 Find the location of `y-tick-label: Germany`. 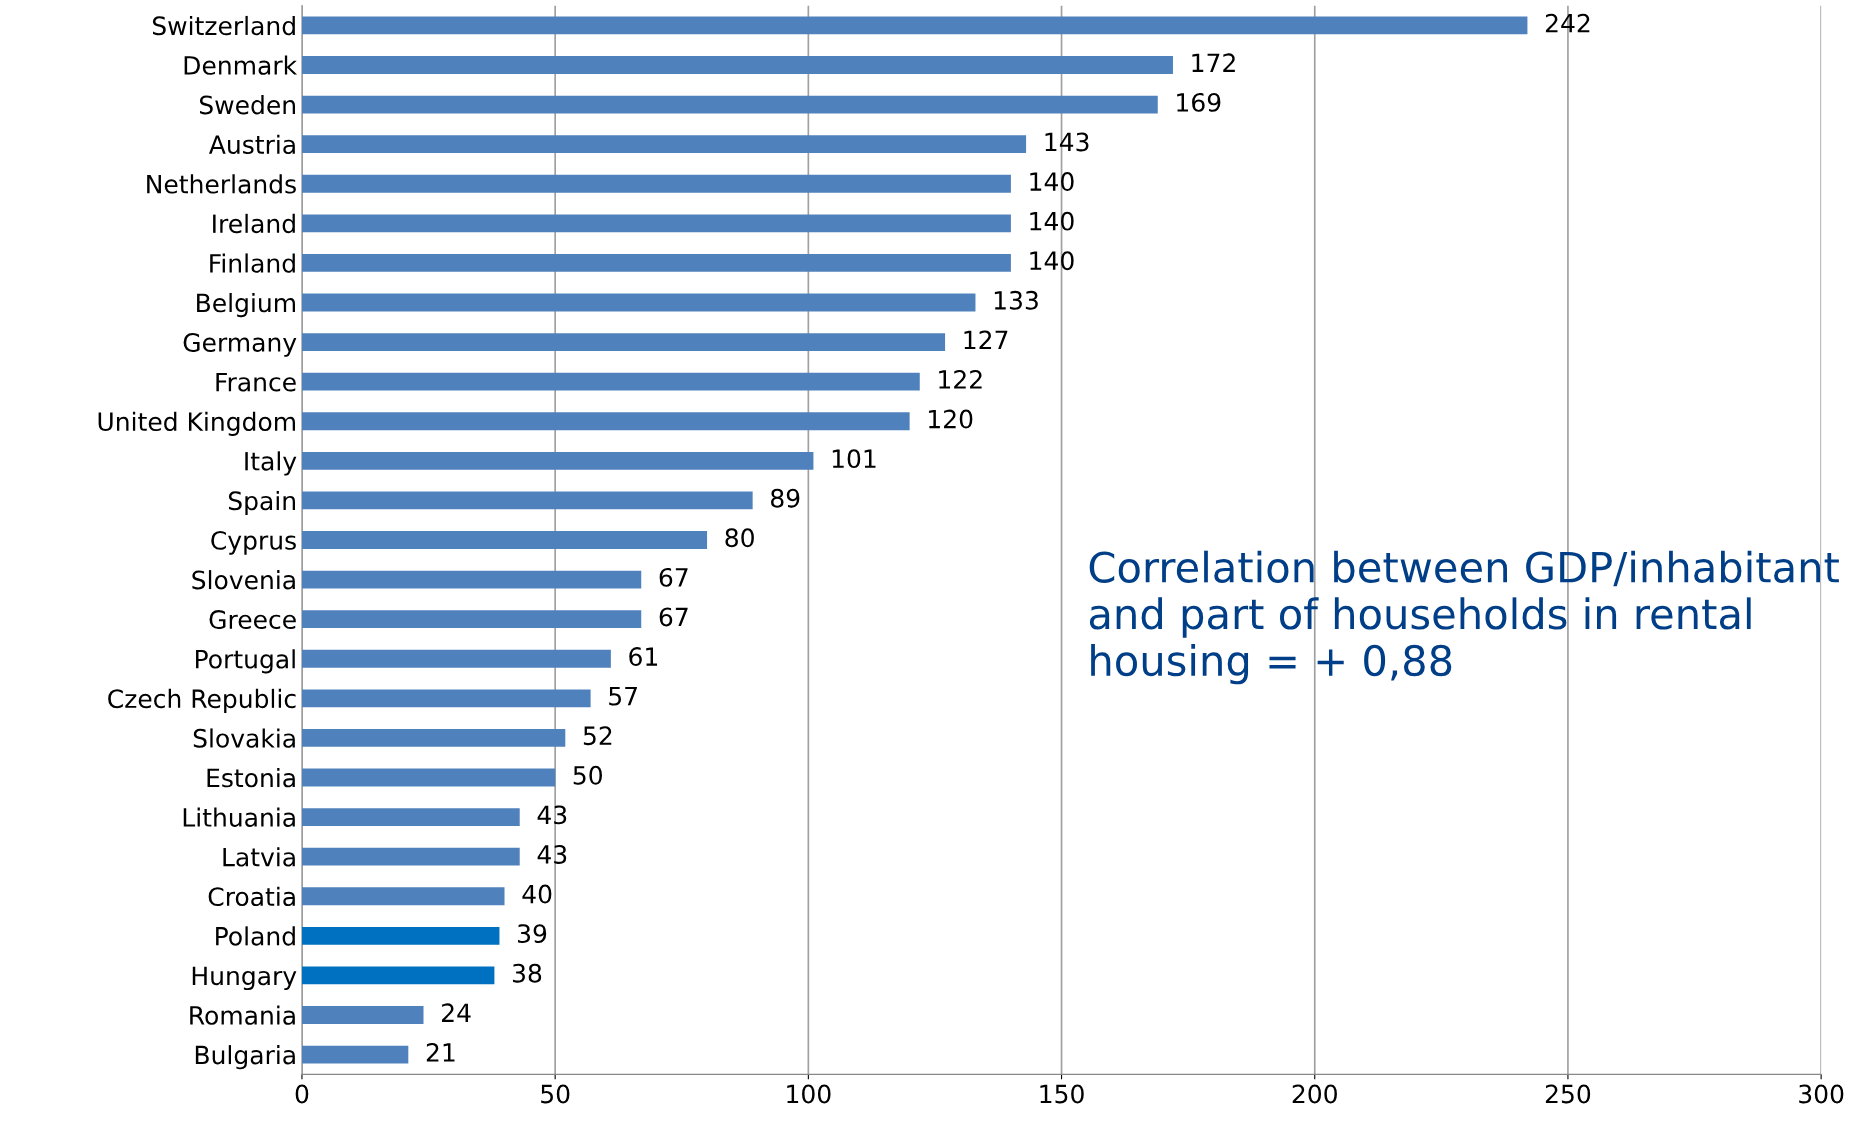

y-tick-label: Germany is located at coordinates (240, 345).